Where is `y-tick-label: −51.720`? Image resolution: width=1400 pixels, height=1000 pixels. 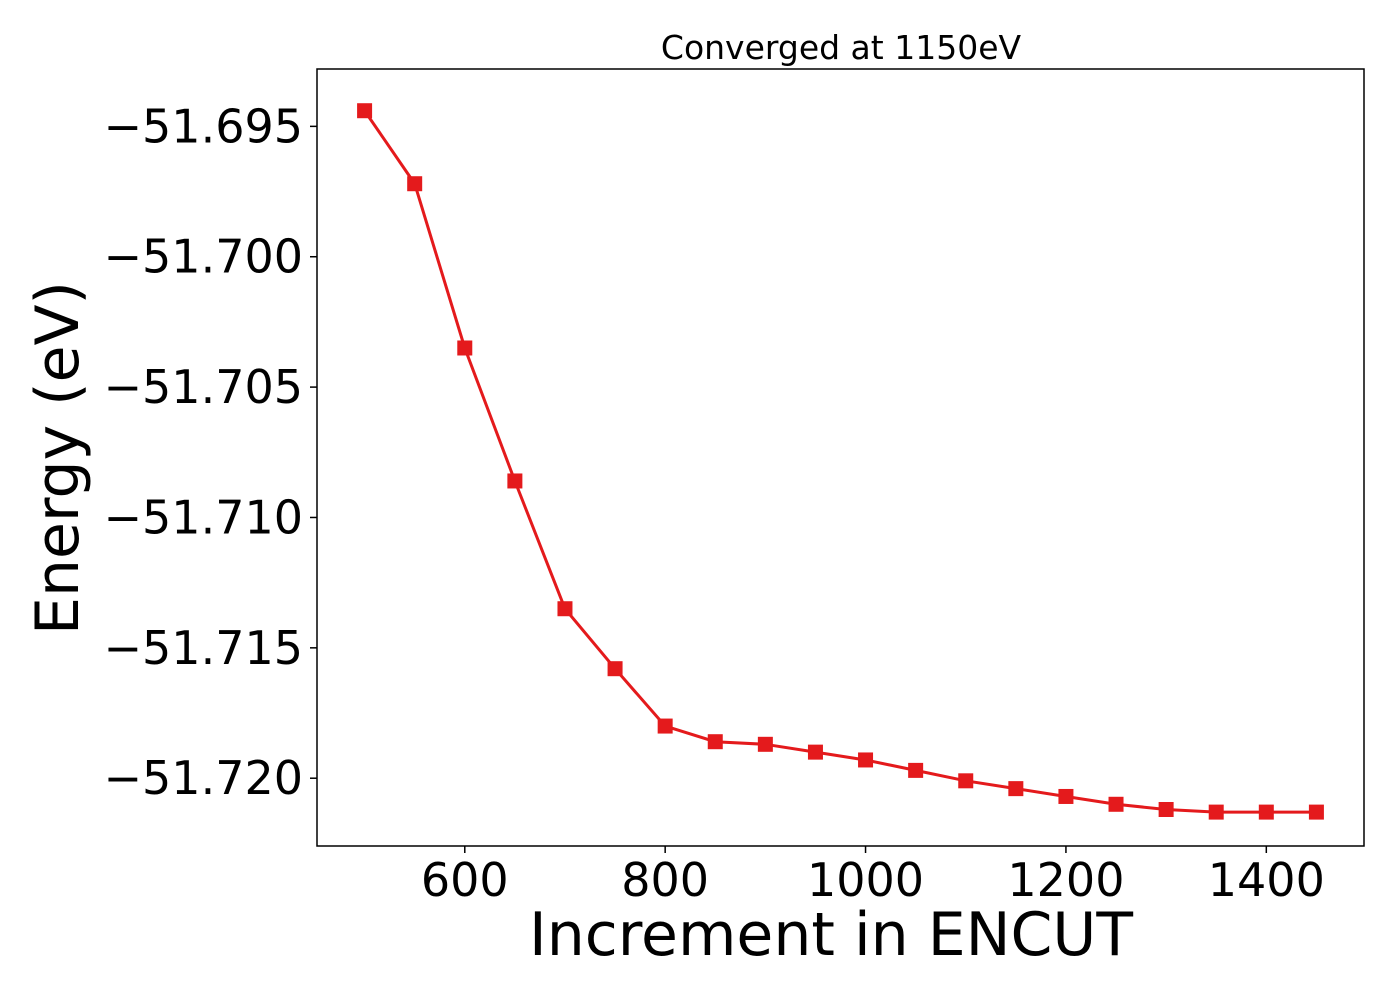 y-tick-label: −51.720 is located at coordinates (204, 778).